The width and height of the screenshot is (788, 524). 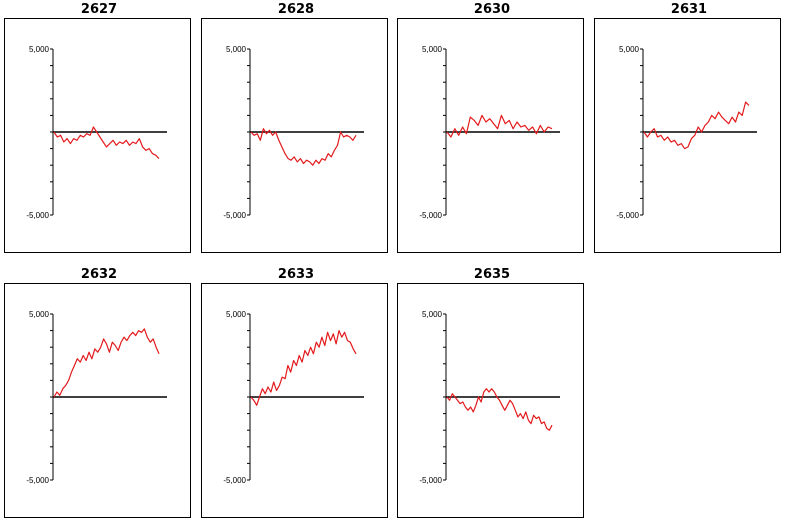 I want to click on chart-title-2635: 2635, so click(x=492, y=274).